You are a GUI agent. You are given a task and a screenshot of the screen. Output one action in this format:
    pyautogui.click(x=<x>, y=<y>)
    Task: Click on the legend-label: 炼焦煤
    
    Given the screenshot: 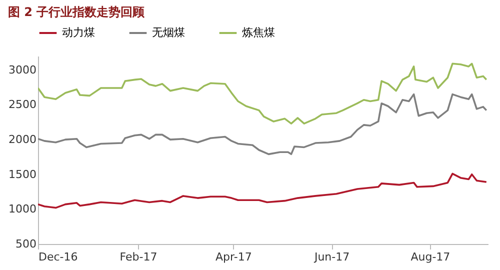 What is the action you would take?
    pyautogui.click(x=258, y=32)
    